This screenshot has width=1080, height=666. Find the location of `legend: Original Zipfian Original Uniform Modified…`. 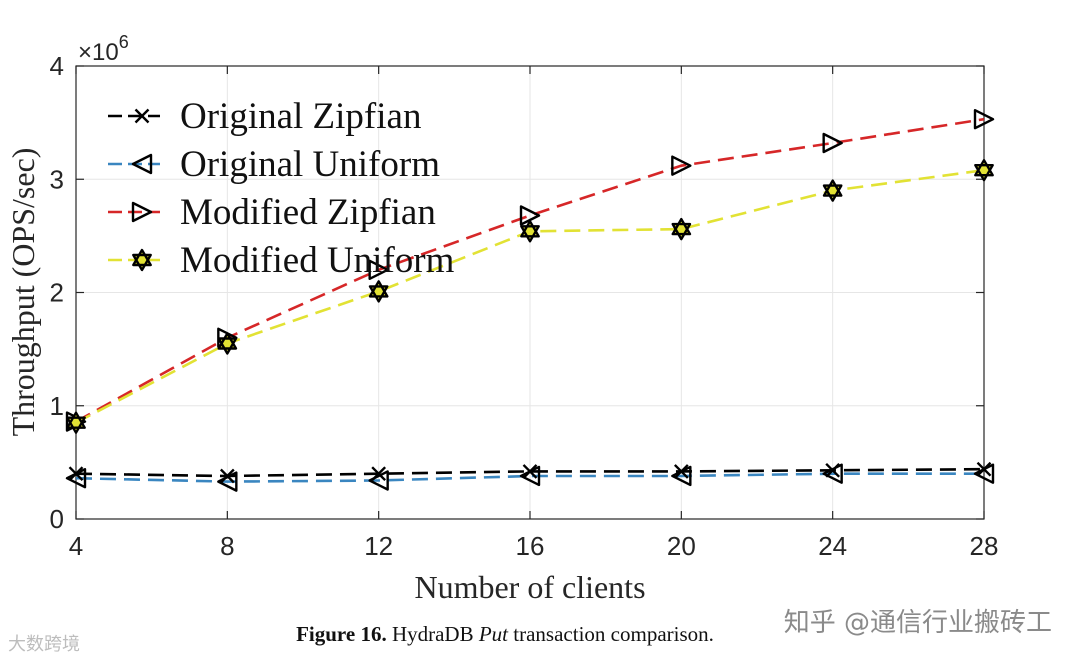

legend: Original Zipfian Original Uniform Modified… is located at coordinates (281, 188).